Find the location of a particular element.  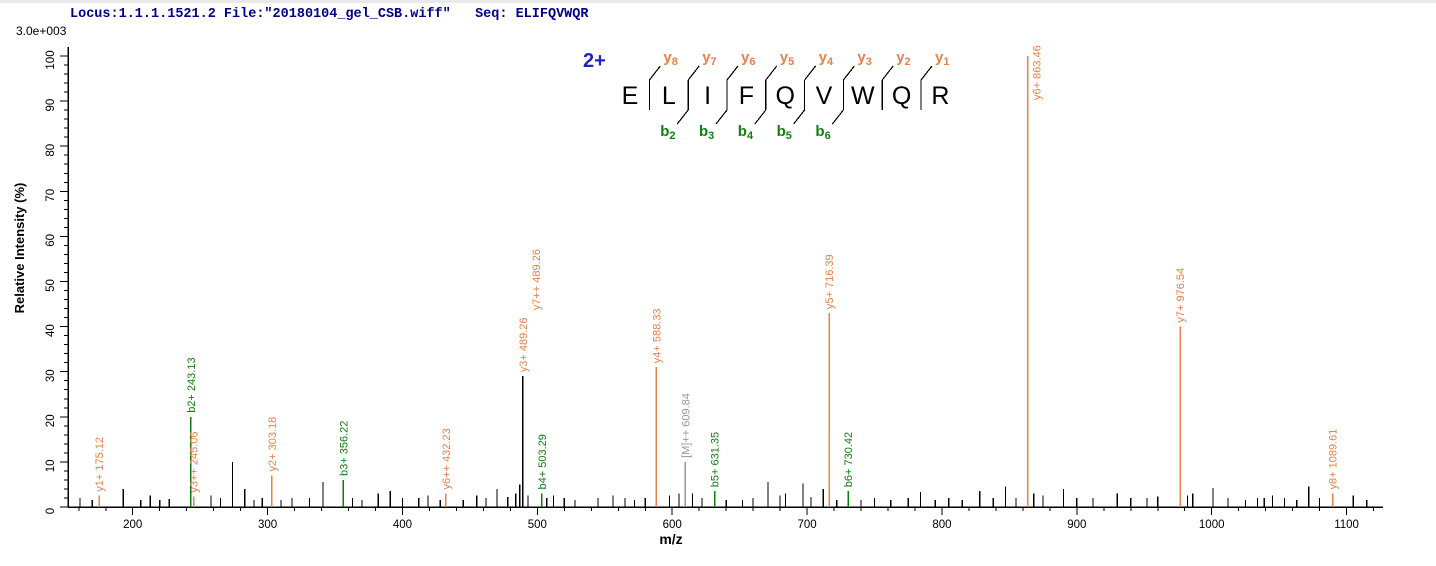

peak-label: y2+ 303.18 is located at coordinates (273, 444).